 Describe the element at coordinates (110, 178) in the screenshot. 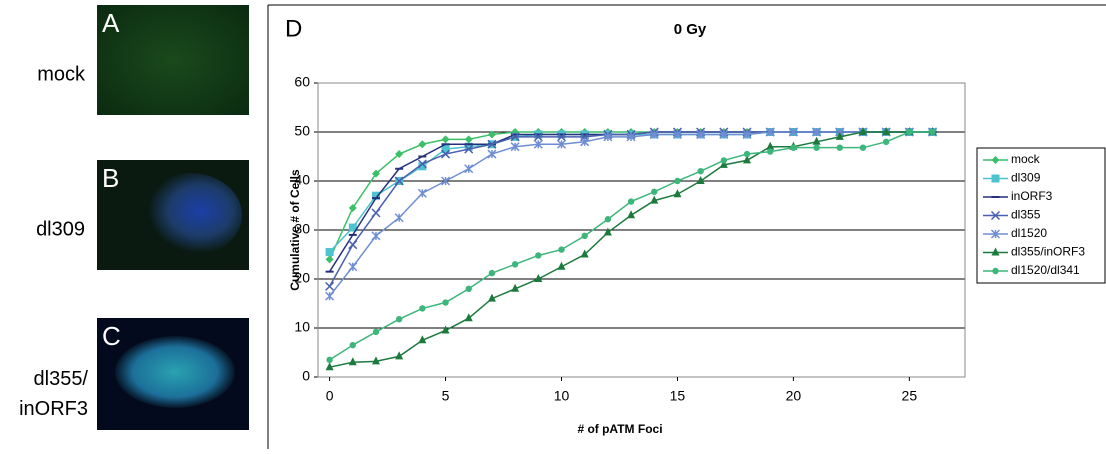

I see `panel-letter: B` at that location.